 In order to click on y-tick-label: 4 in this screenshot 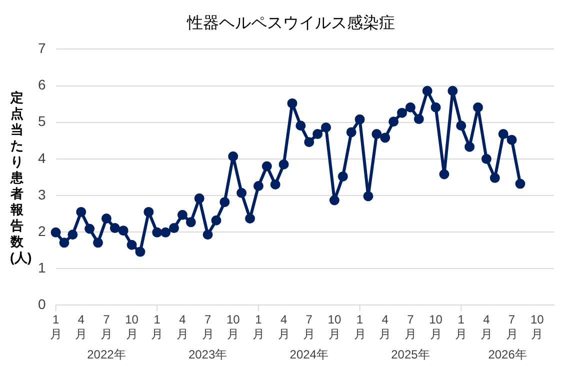, I will do `click(42, 158)`.